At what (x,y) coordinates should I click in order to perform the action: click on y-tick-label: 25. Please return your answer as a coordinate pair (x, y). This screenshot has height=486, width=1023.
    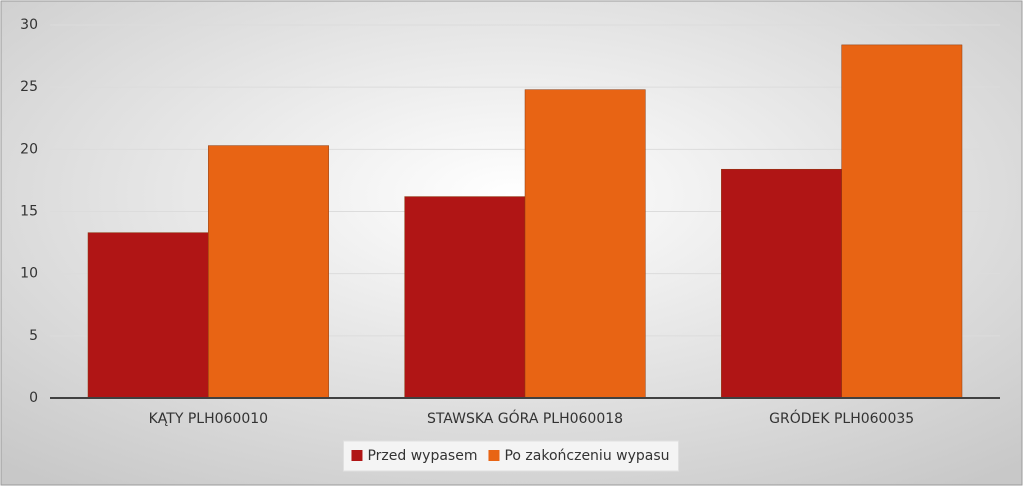
    Looking at the image, I should click on (29, 87).